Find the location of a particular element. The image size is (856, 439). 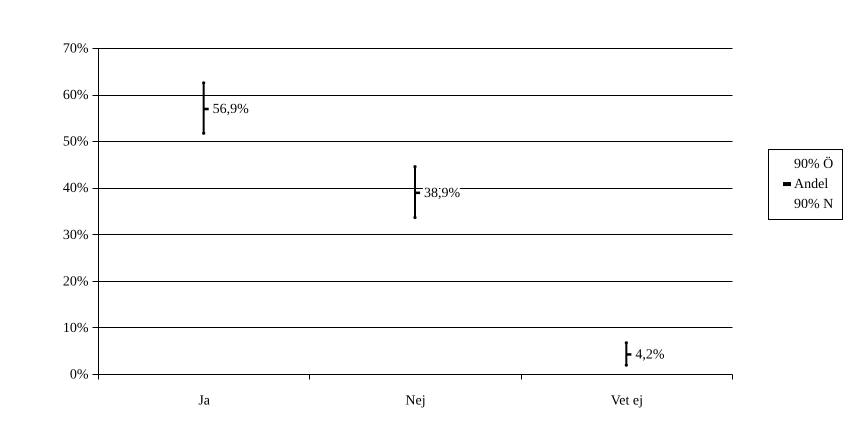

y-tick-label: 50% is located at coordinates (75, 142).